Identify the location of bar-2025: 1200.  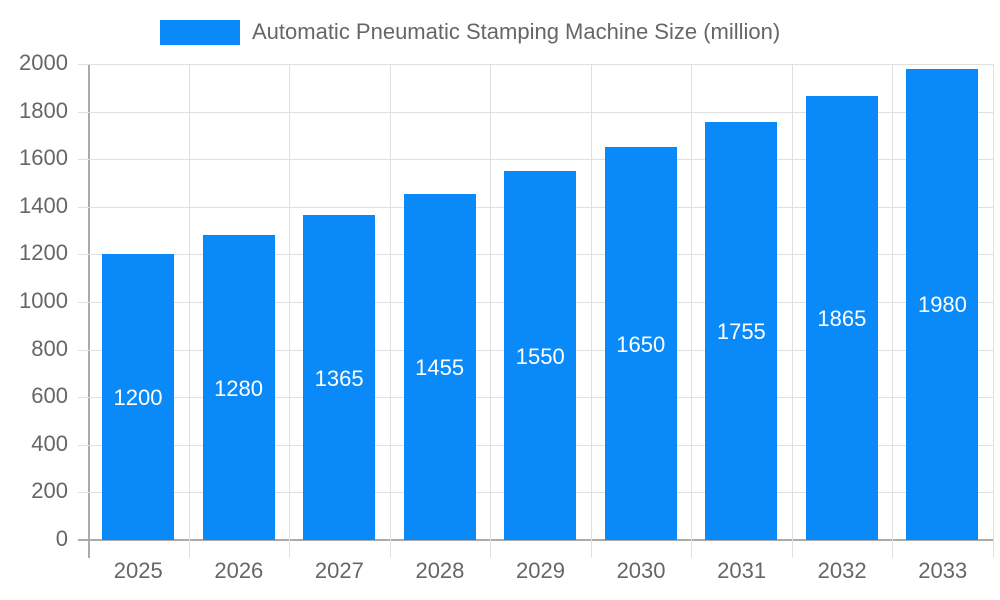
(138, 397).